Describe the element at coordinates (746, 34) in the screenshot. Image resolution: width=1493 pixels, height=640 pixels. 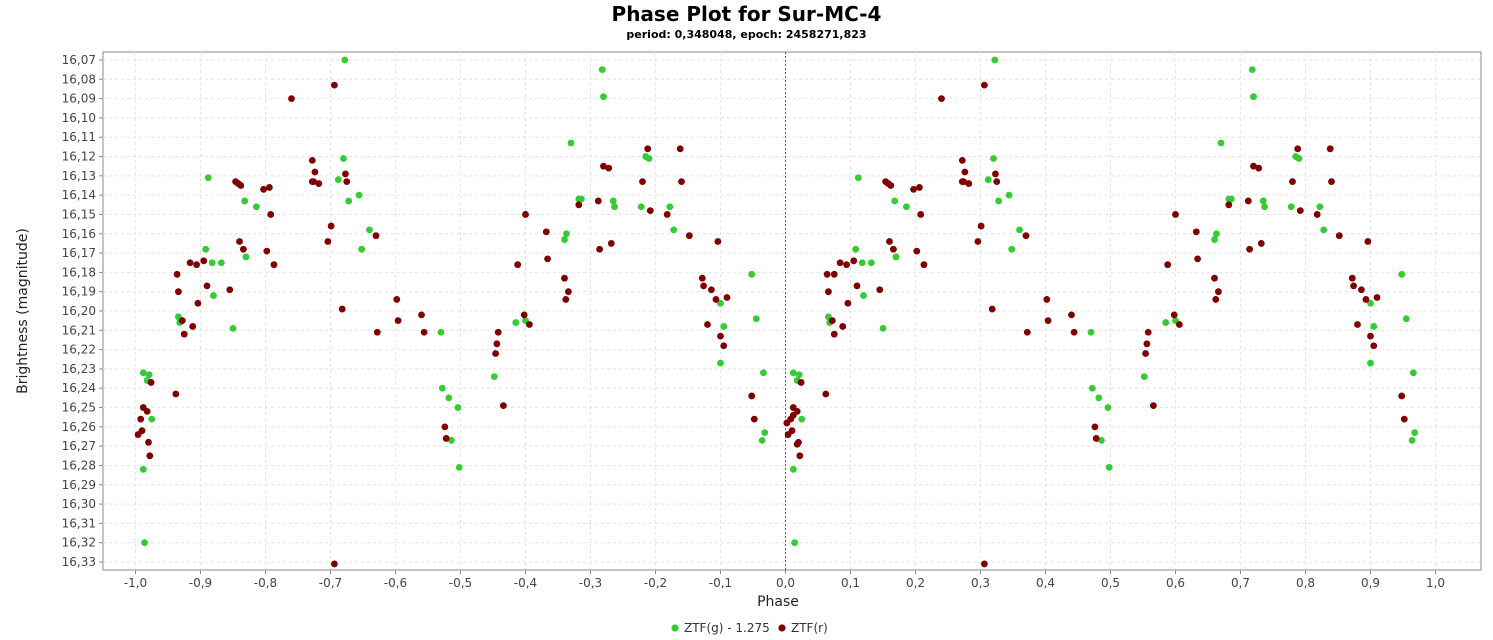
I see `chart-subtitle: period: 0,348048, epoch: 2458271,823` at that location.